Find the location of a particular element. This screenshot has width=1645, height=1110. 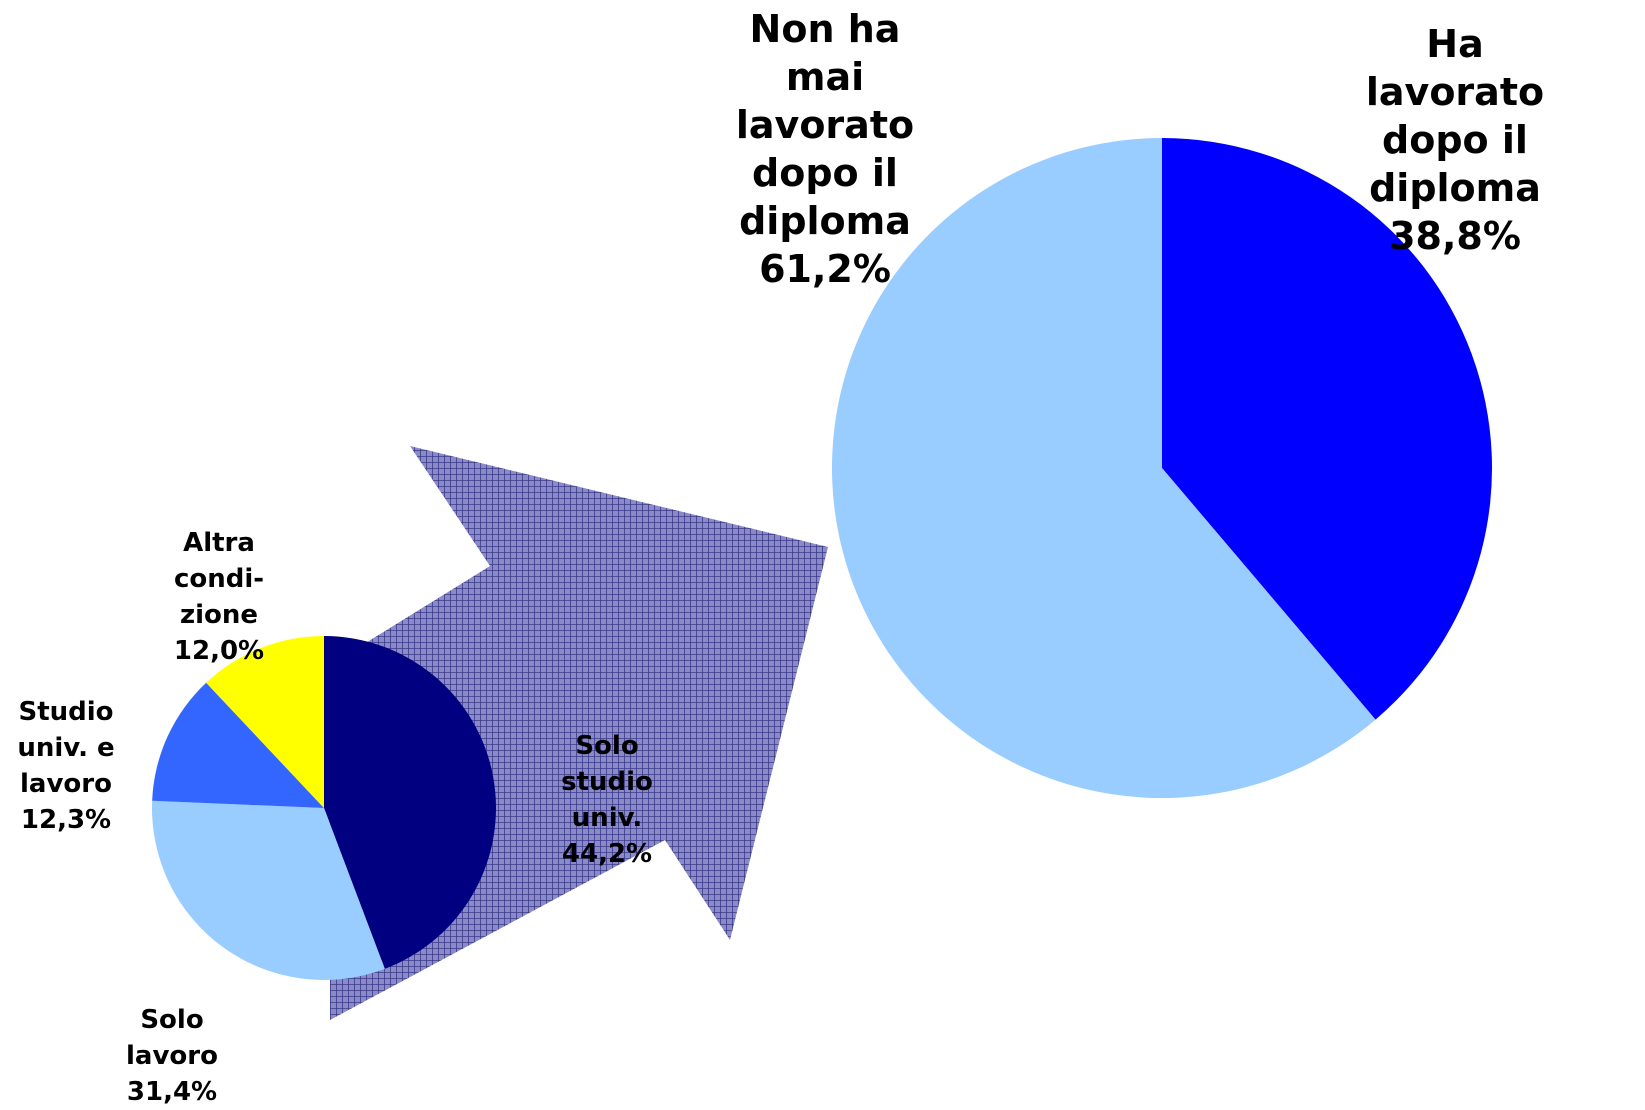

label-solo-lavoro: Solo lavoro 31,4% is located at coordinates (172, 1056).